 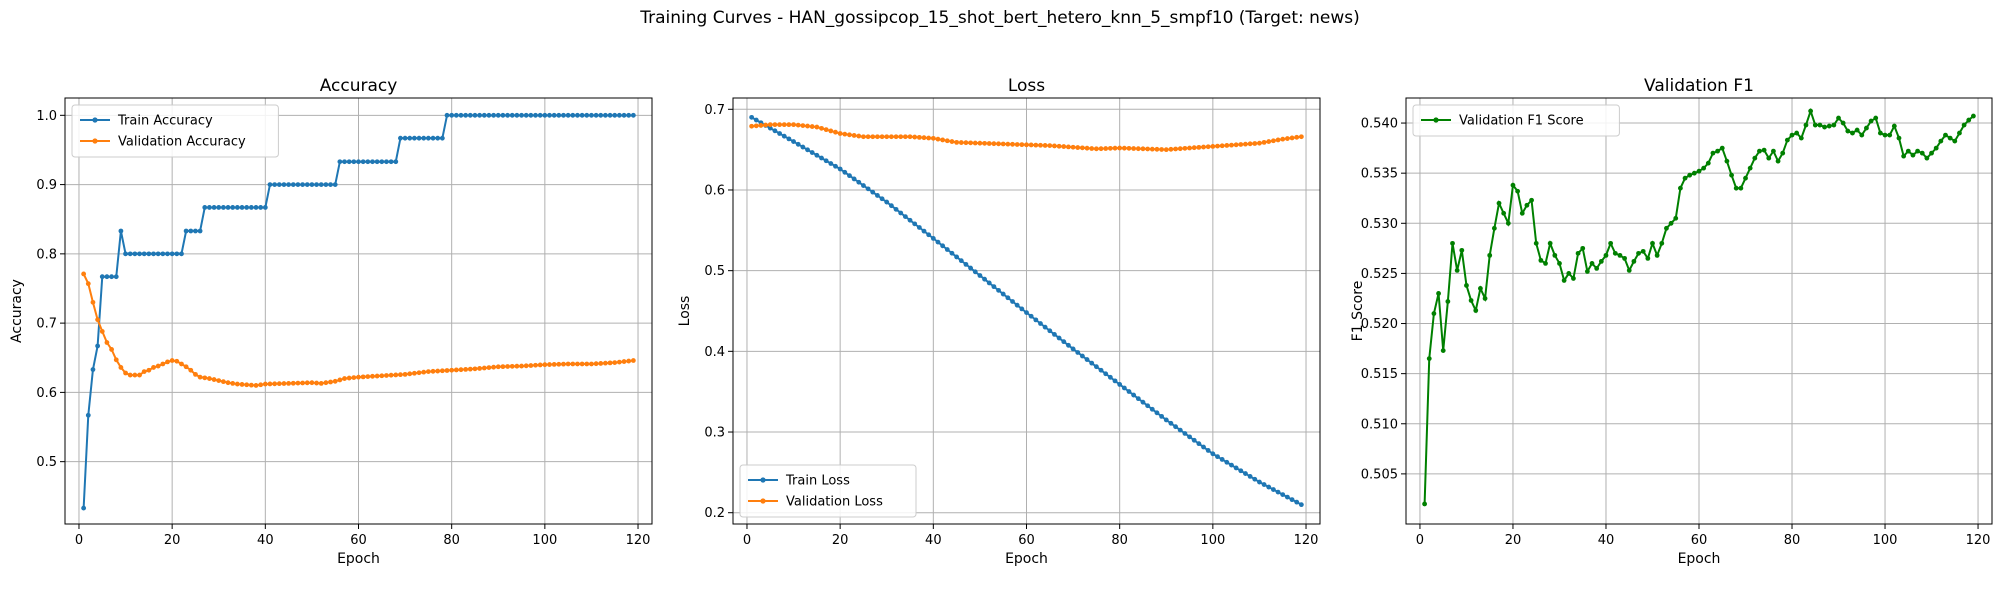 What do you see at coordinates (1420, 540) in the screenshot?
I see `p3-xtick-label: 0` at bounding box center [1420, 540].